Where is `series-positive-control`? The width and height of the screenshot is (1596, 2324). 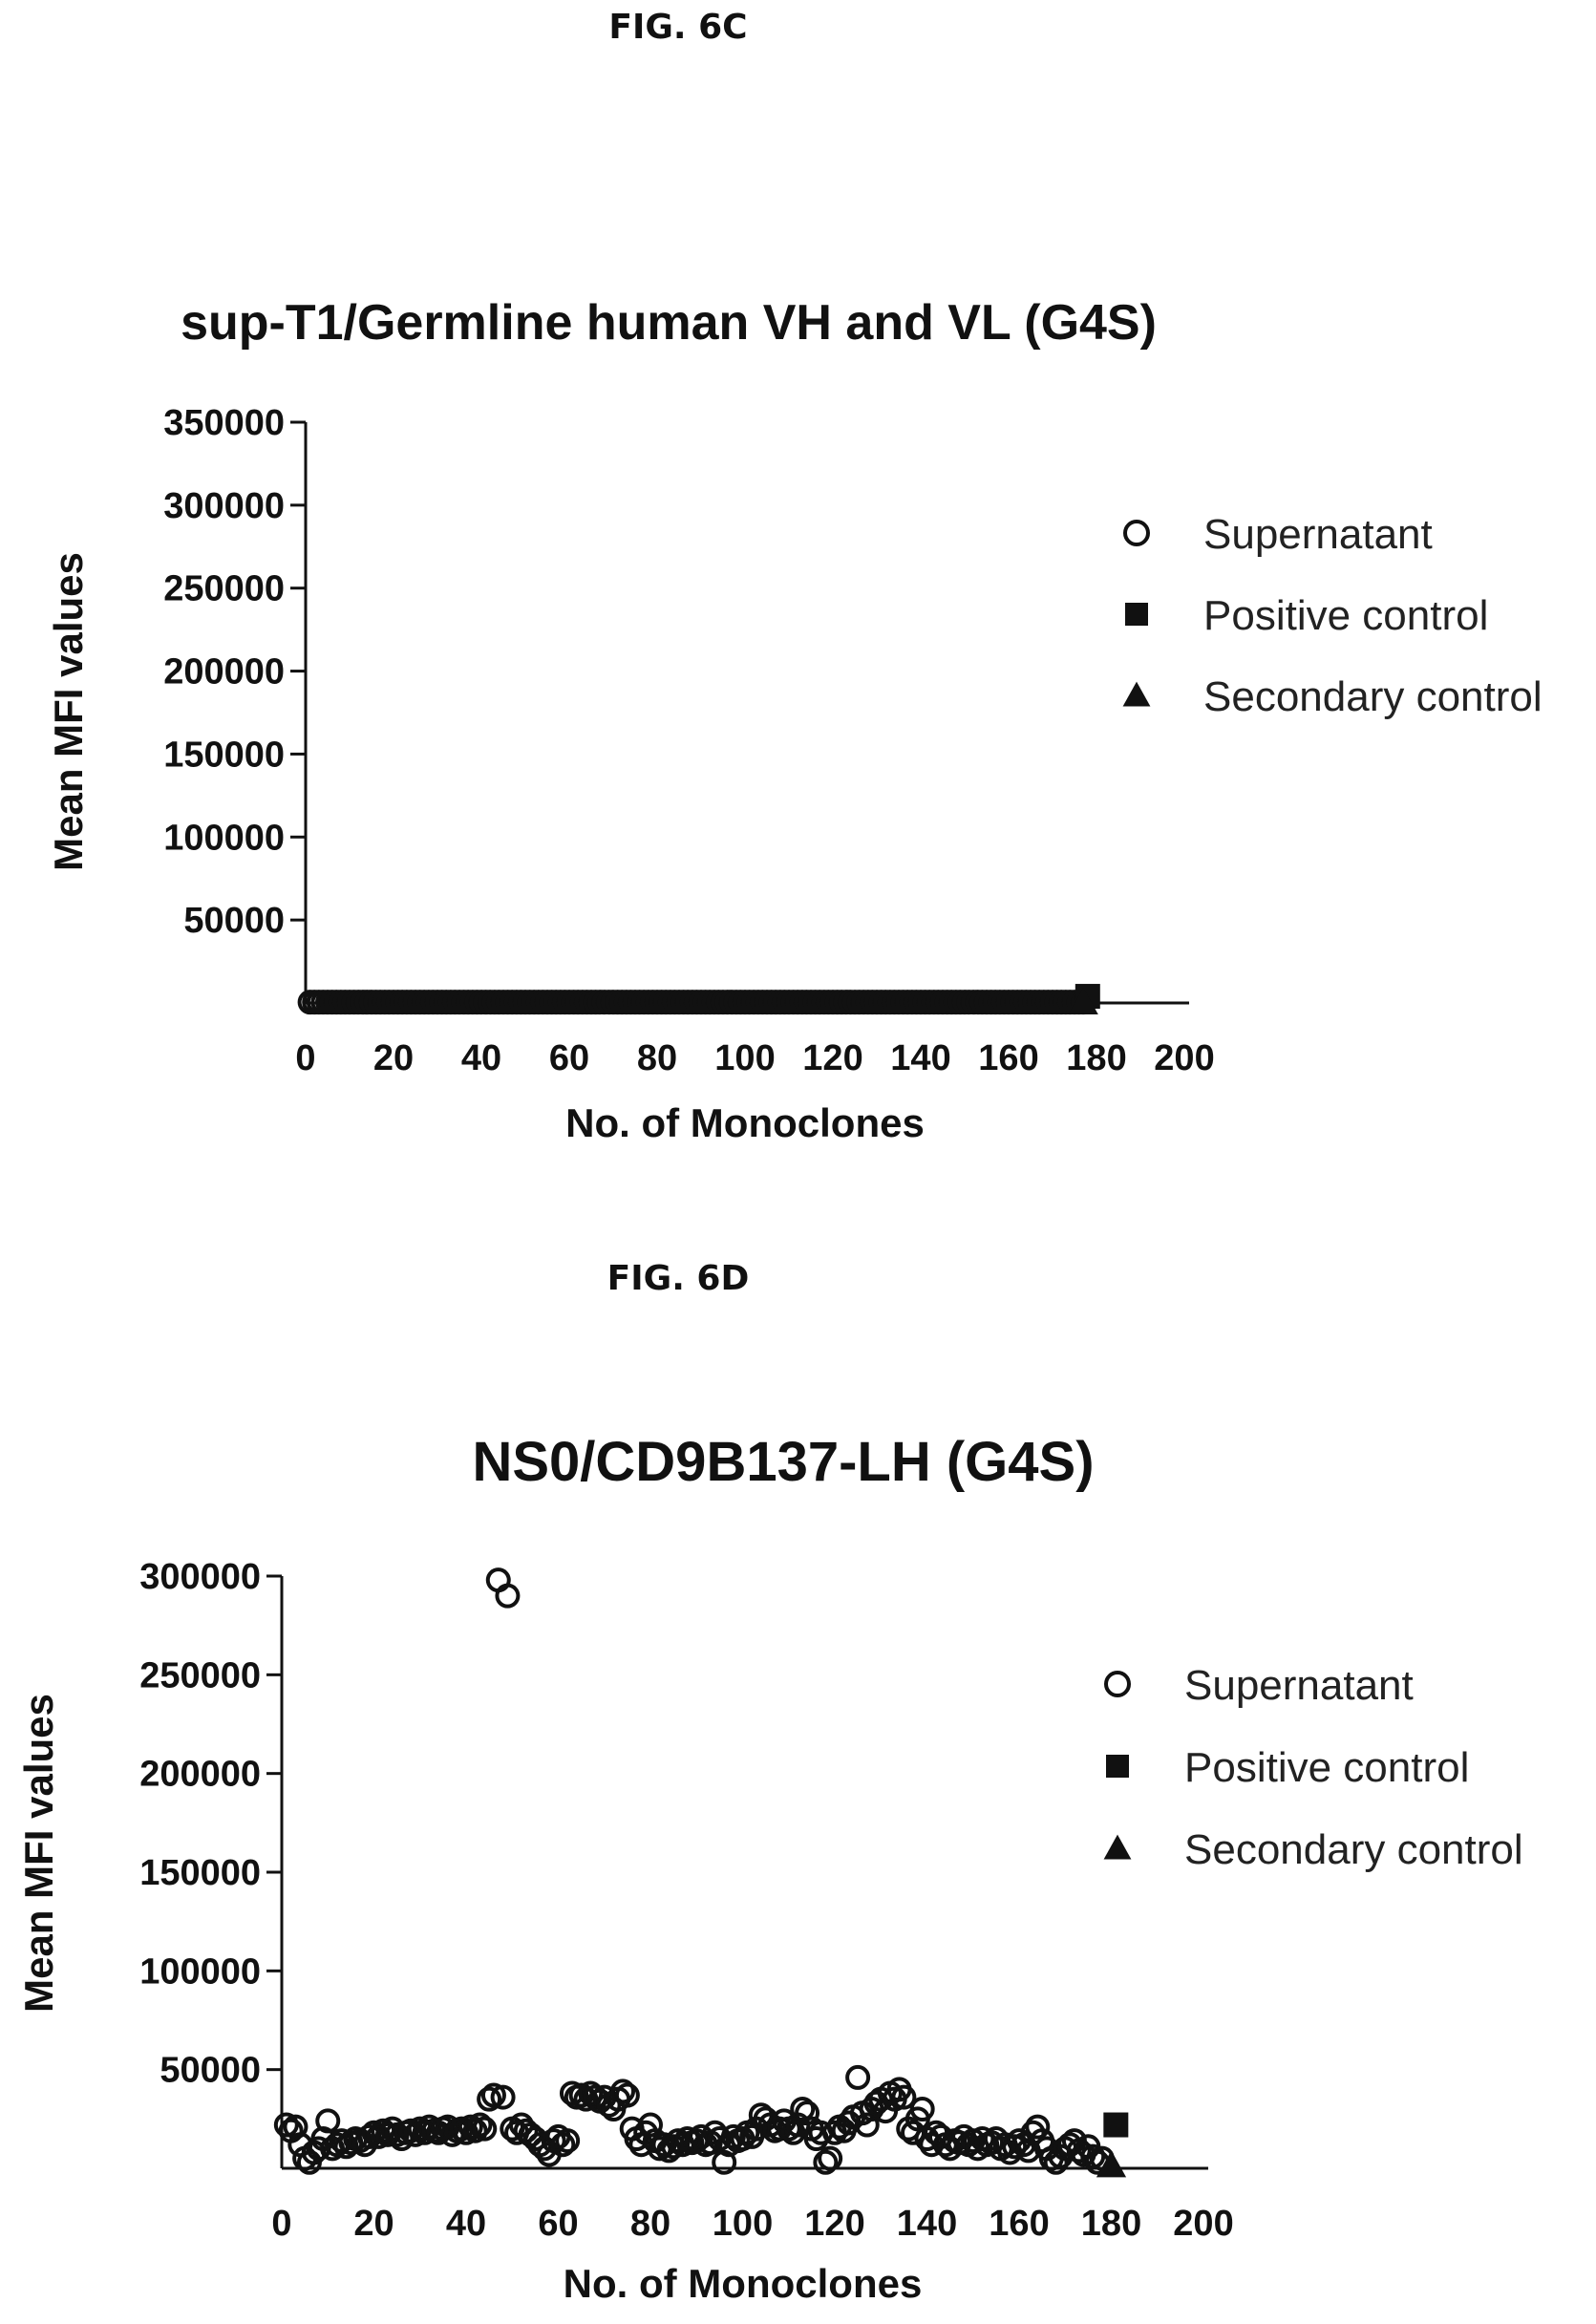
series-positive-control is located at coordinates (1116, 2125).